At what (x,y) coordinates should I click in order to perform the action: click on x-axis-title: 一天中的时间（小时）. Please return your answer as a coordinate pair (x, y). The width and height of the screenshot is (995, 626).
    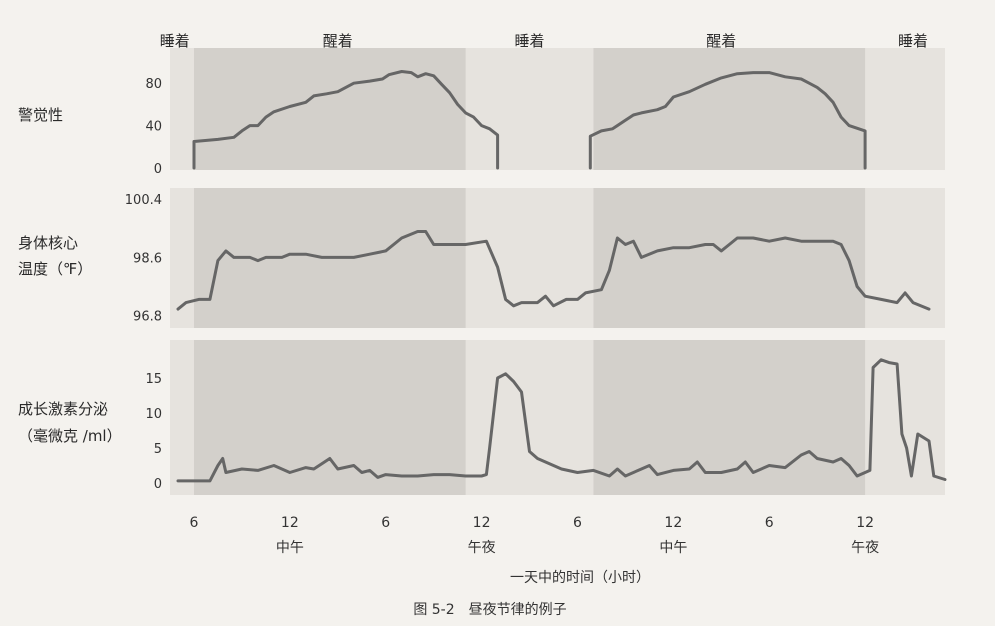
    Looking at the image, I should click on (580, 578).